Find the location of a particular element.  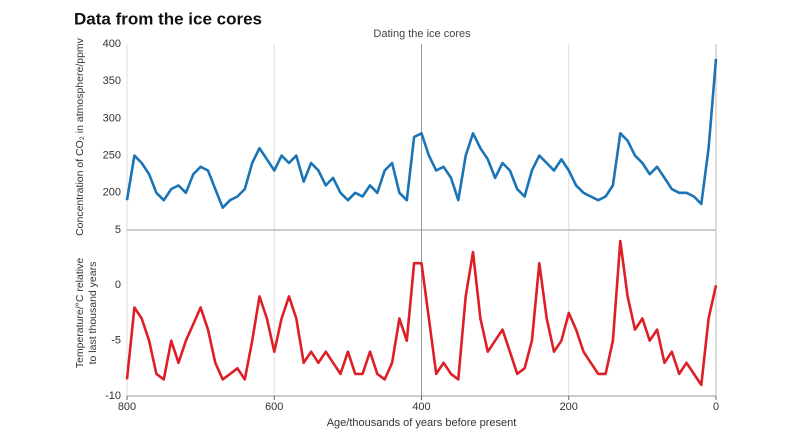

y-tick-label: 400 is located at coordinates (112, 44).